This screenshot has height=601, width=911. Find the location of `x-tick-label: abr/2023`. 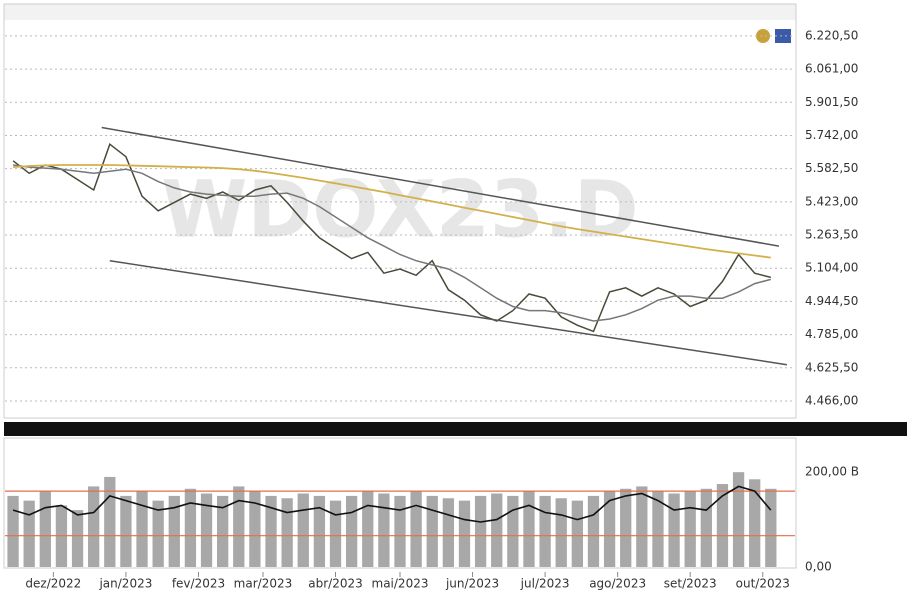

x-tick-label: abr/2023 is located at coordinates (335, 584).